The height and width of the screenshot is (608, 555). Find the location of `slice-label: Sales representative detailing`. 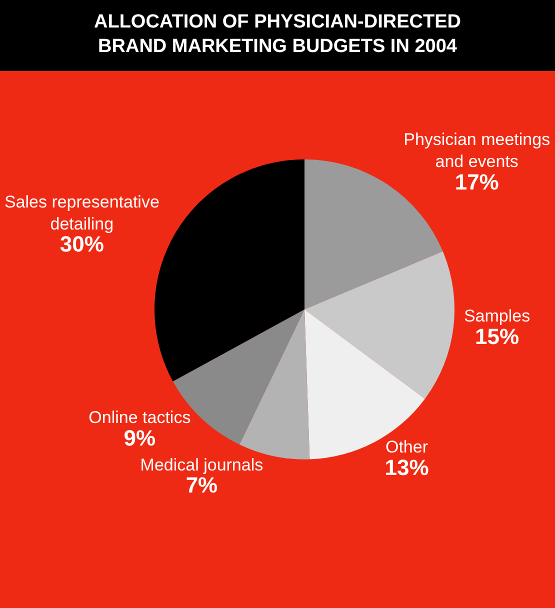

slice-label: Sales representative detailing is located at coordinates (82, 213).